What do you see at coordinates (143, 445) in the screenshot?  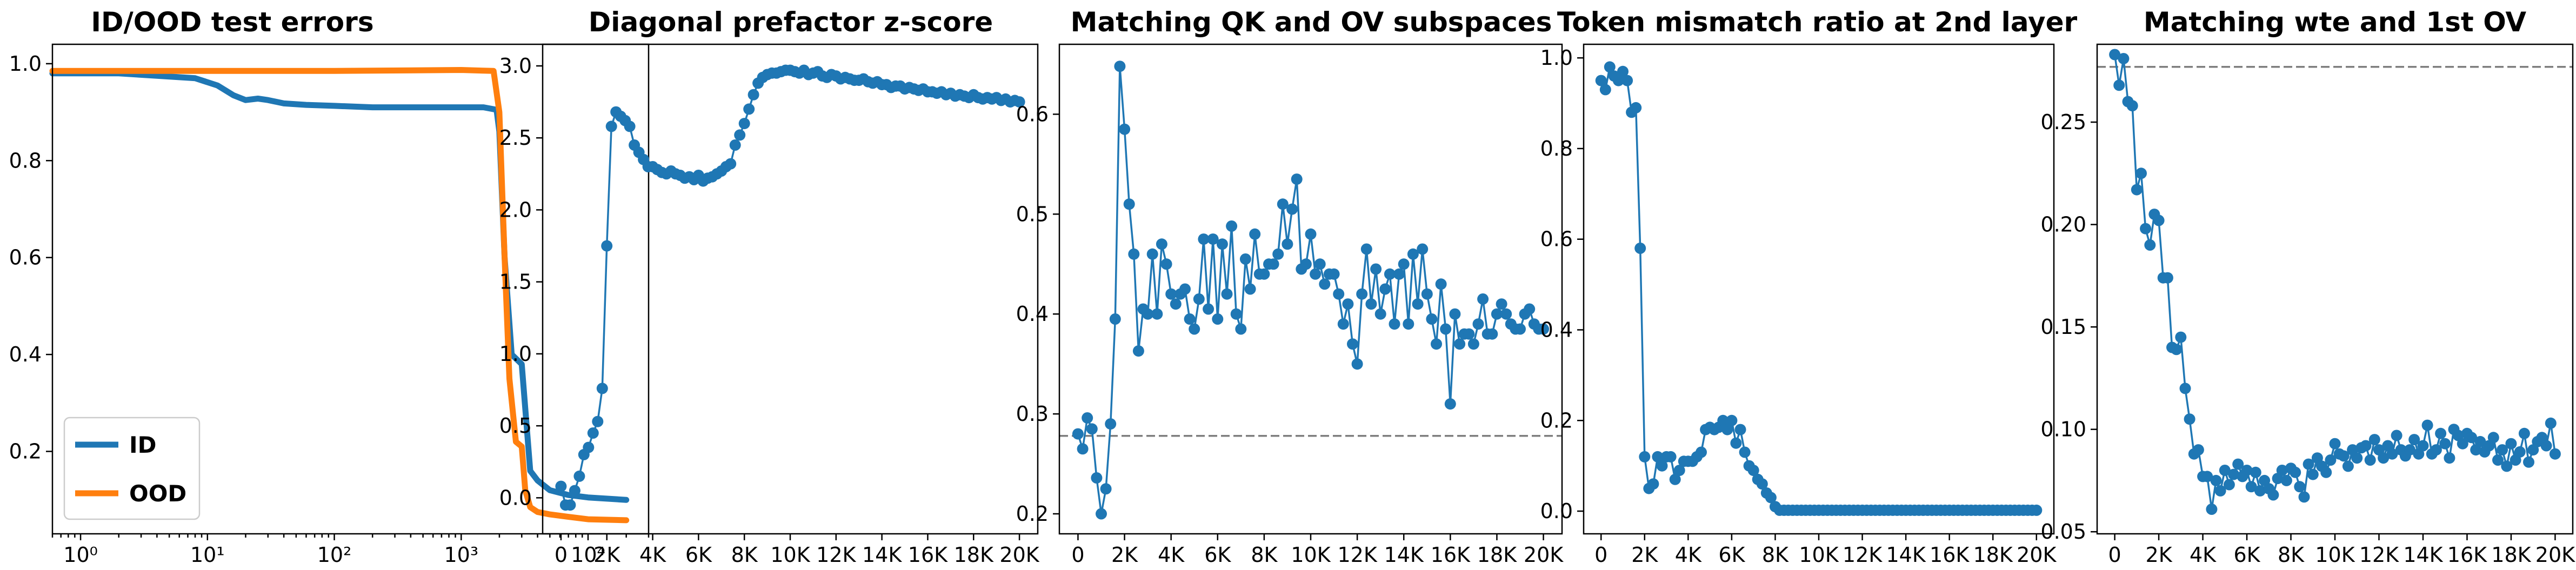 I see `legend-label: ID` at bounding box center [143, 445].